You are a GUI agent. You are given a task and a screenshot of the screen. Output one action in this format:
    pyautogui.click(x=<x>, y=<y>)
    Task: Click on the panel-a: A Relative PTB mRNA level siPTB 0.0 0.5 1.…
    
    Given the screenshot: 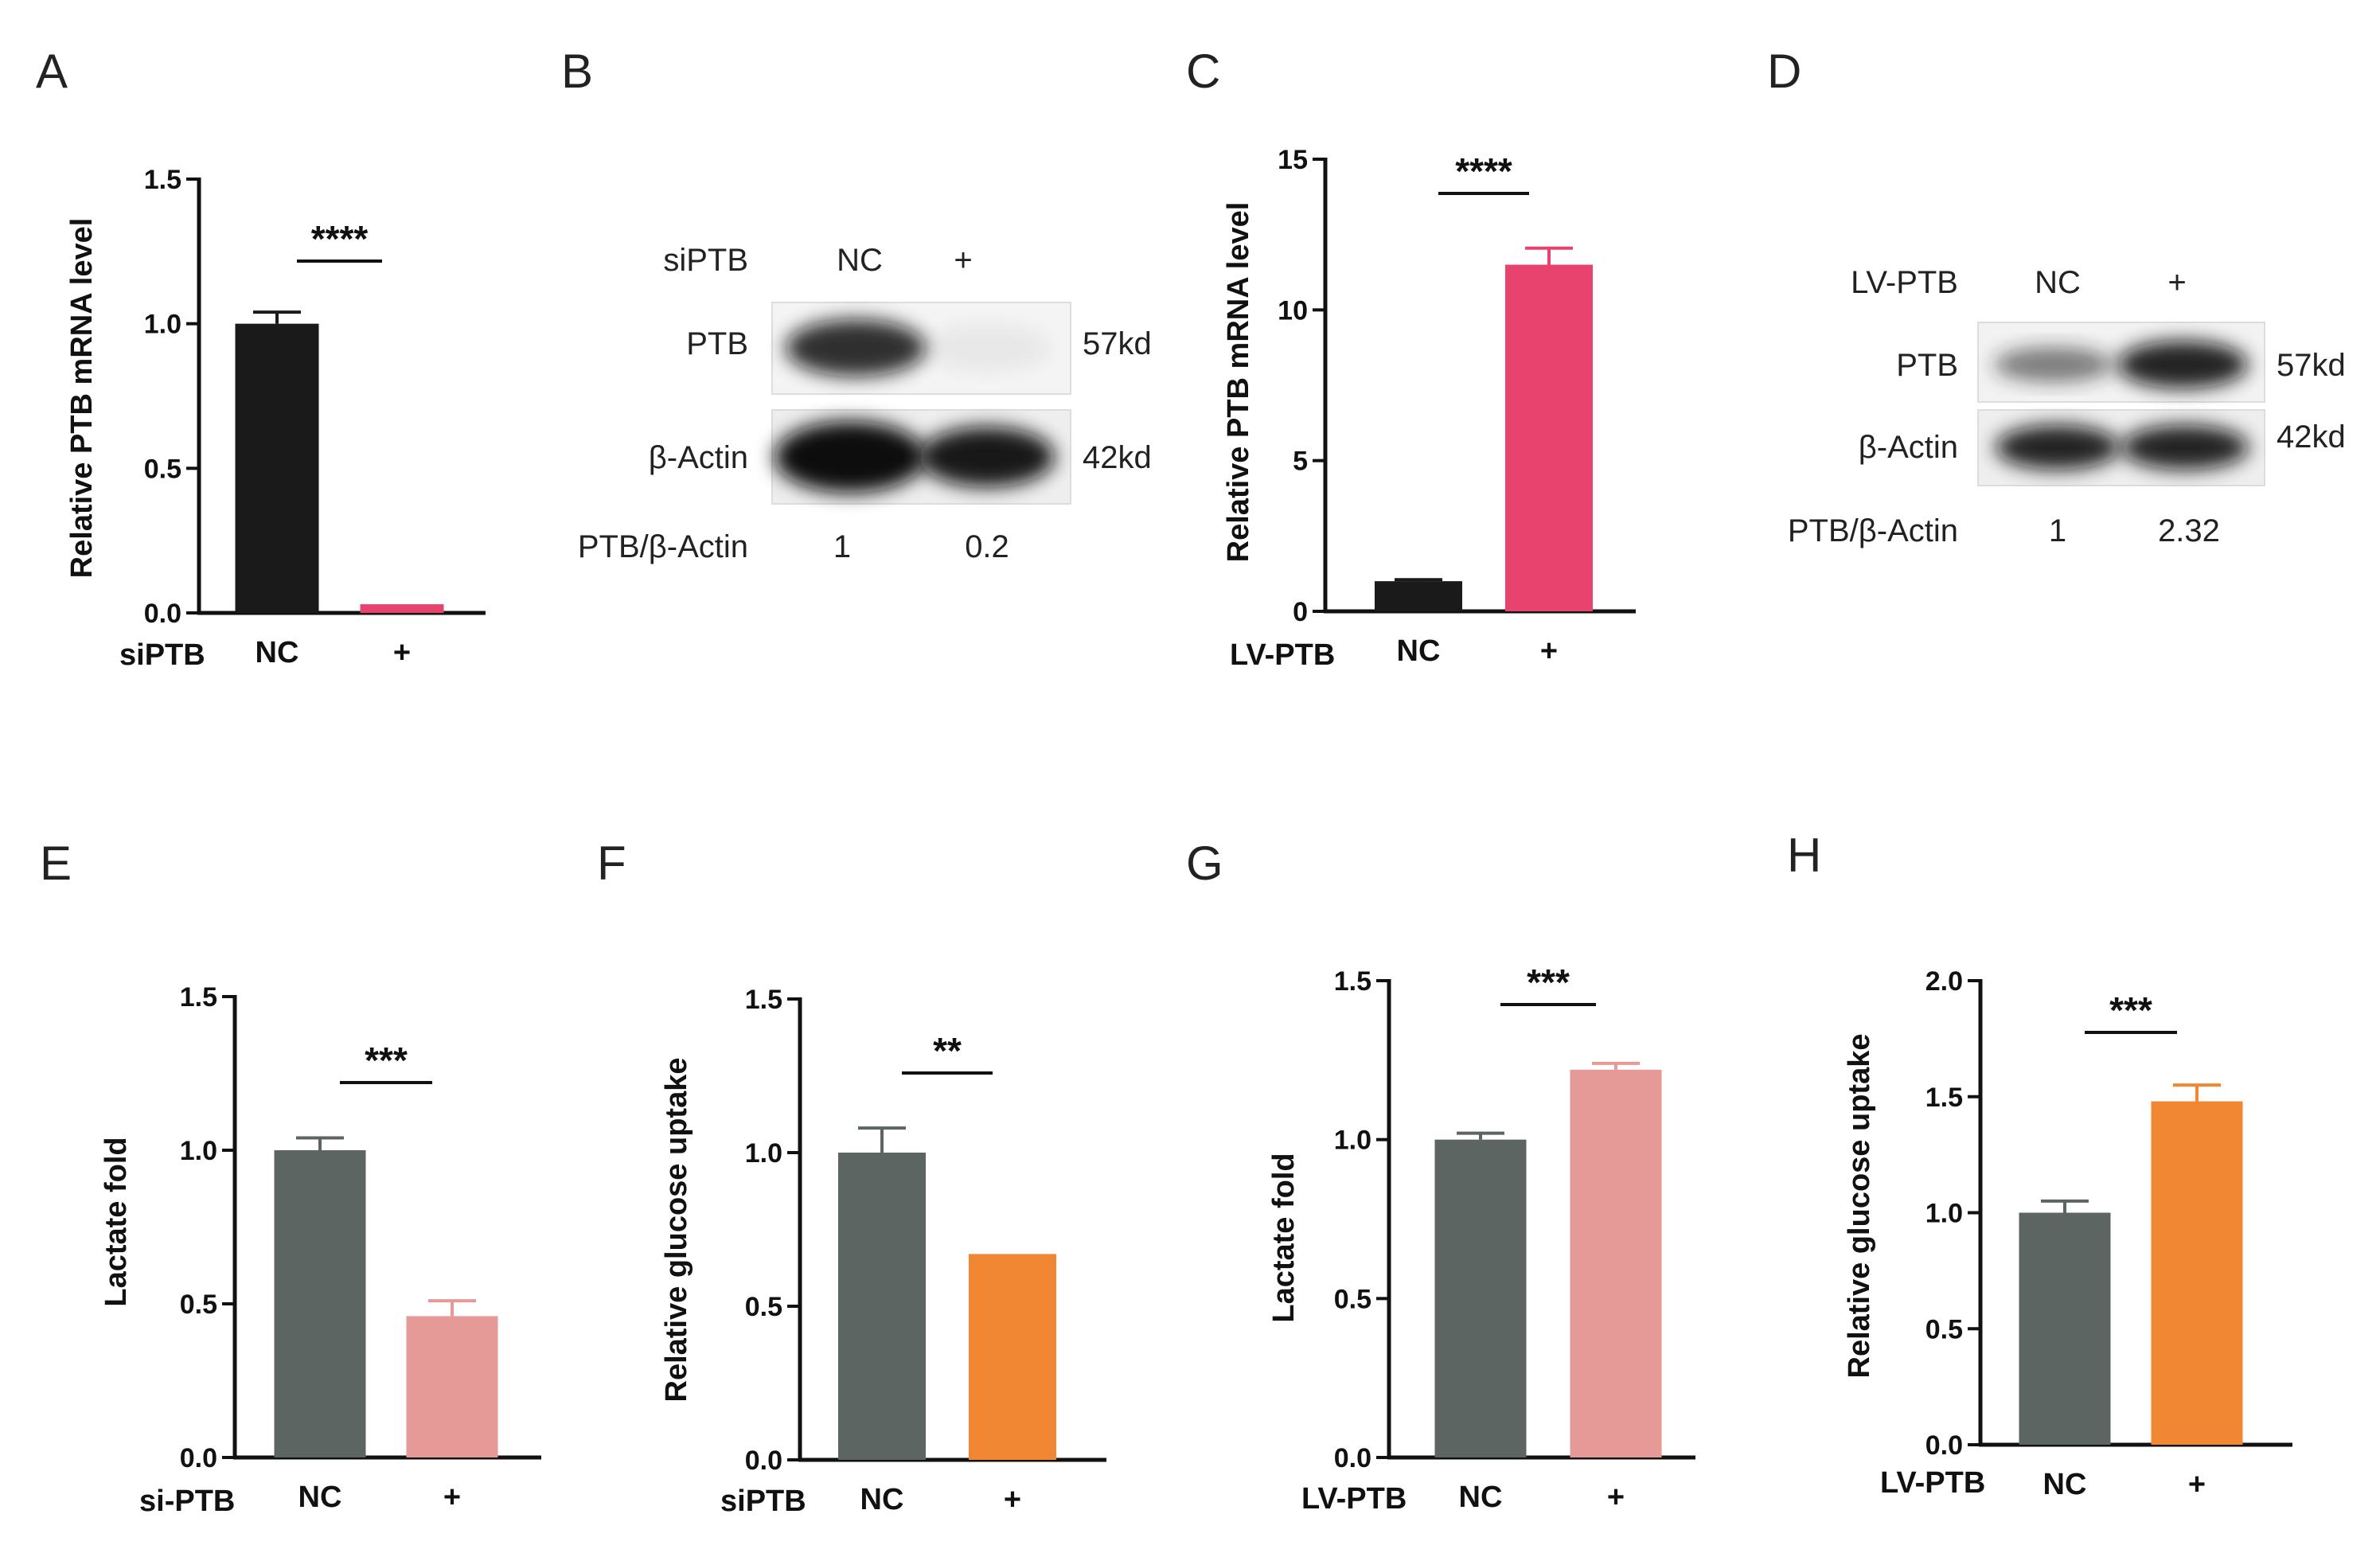 What is the action you would take?
    pyautogui.click(x=261, y=358)
    